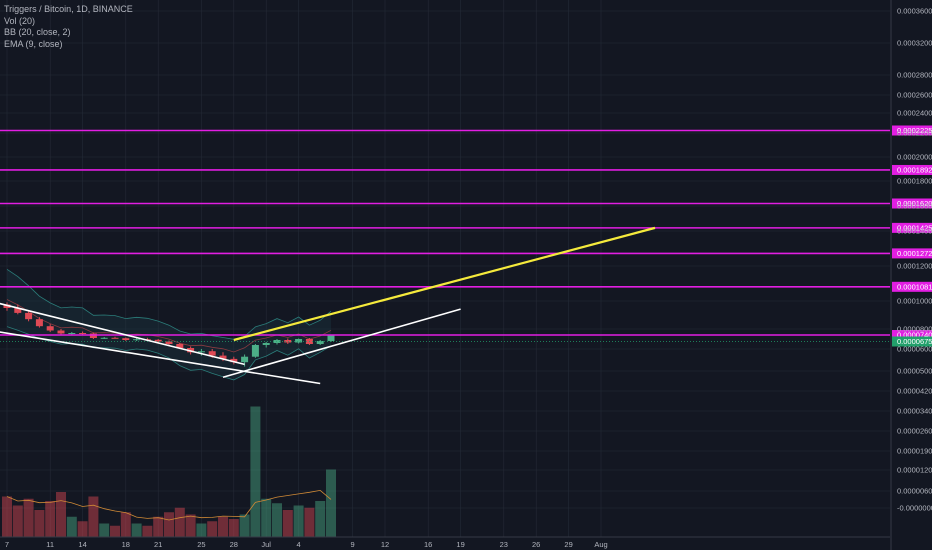 The image size is (932, 550). Describe the element at coordinates (504, 544) in the screenshot. I see `x-tick-label: 23` at that location.